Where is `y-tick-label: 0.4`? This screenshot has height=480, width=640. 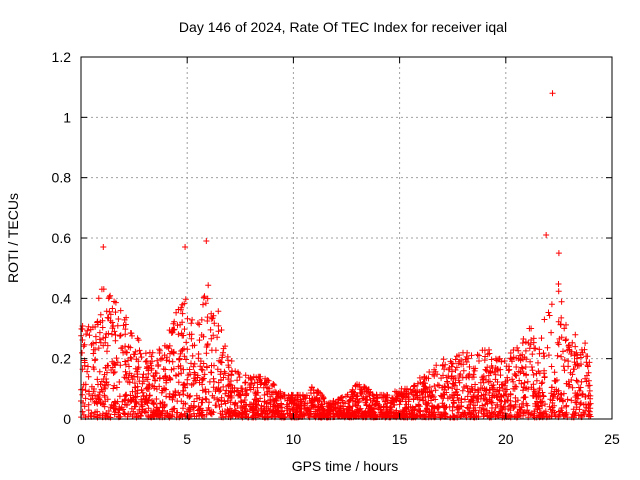
y-tick-label: 0.4 is located at coordinates (62, 298).